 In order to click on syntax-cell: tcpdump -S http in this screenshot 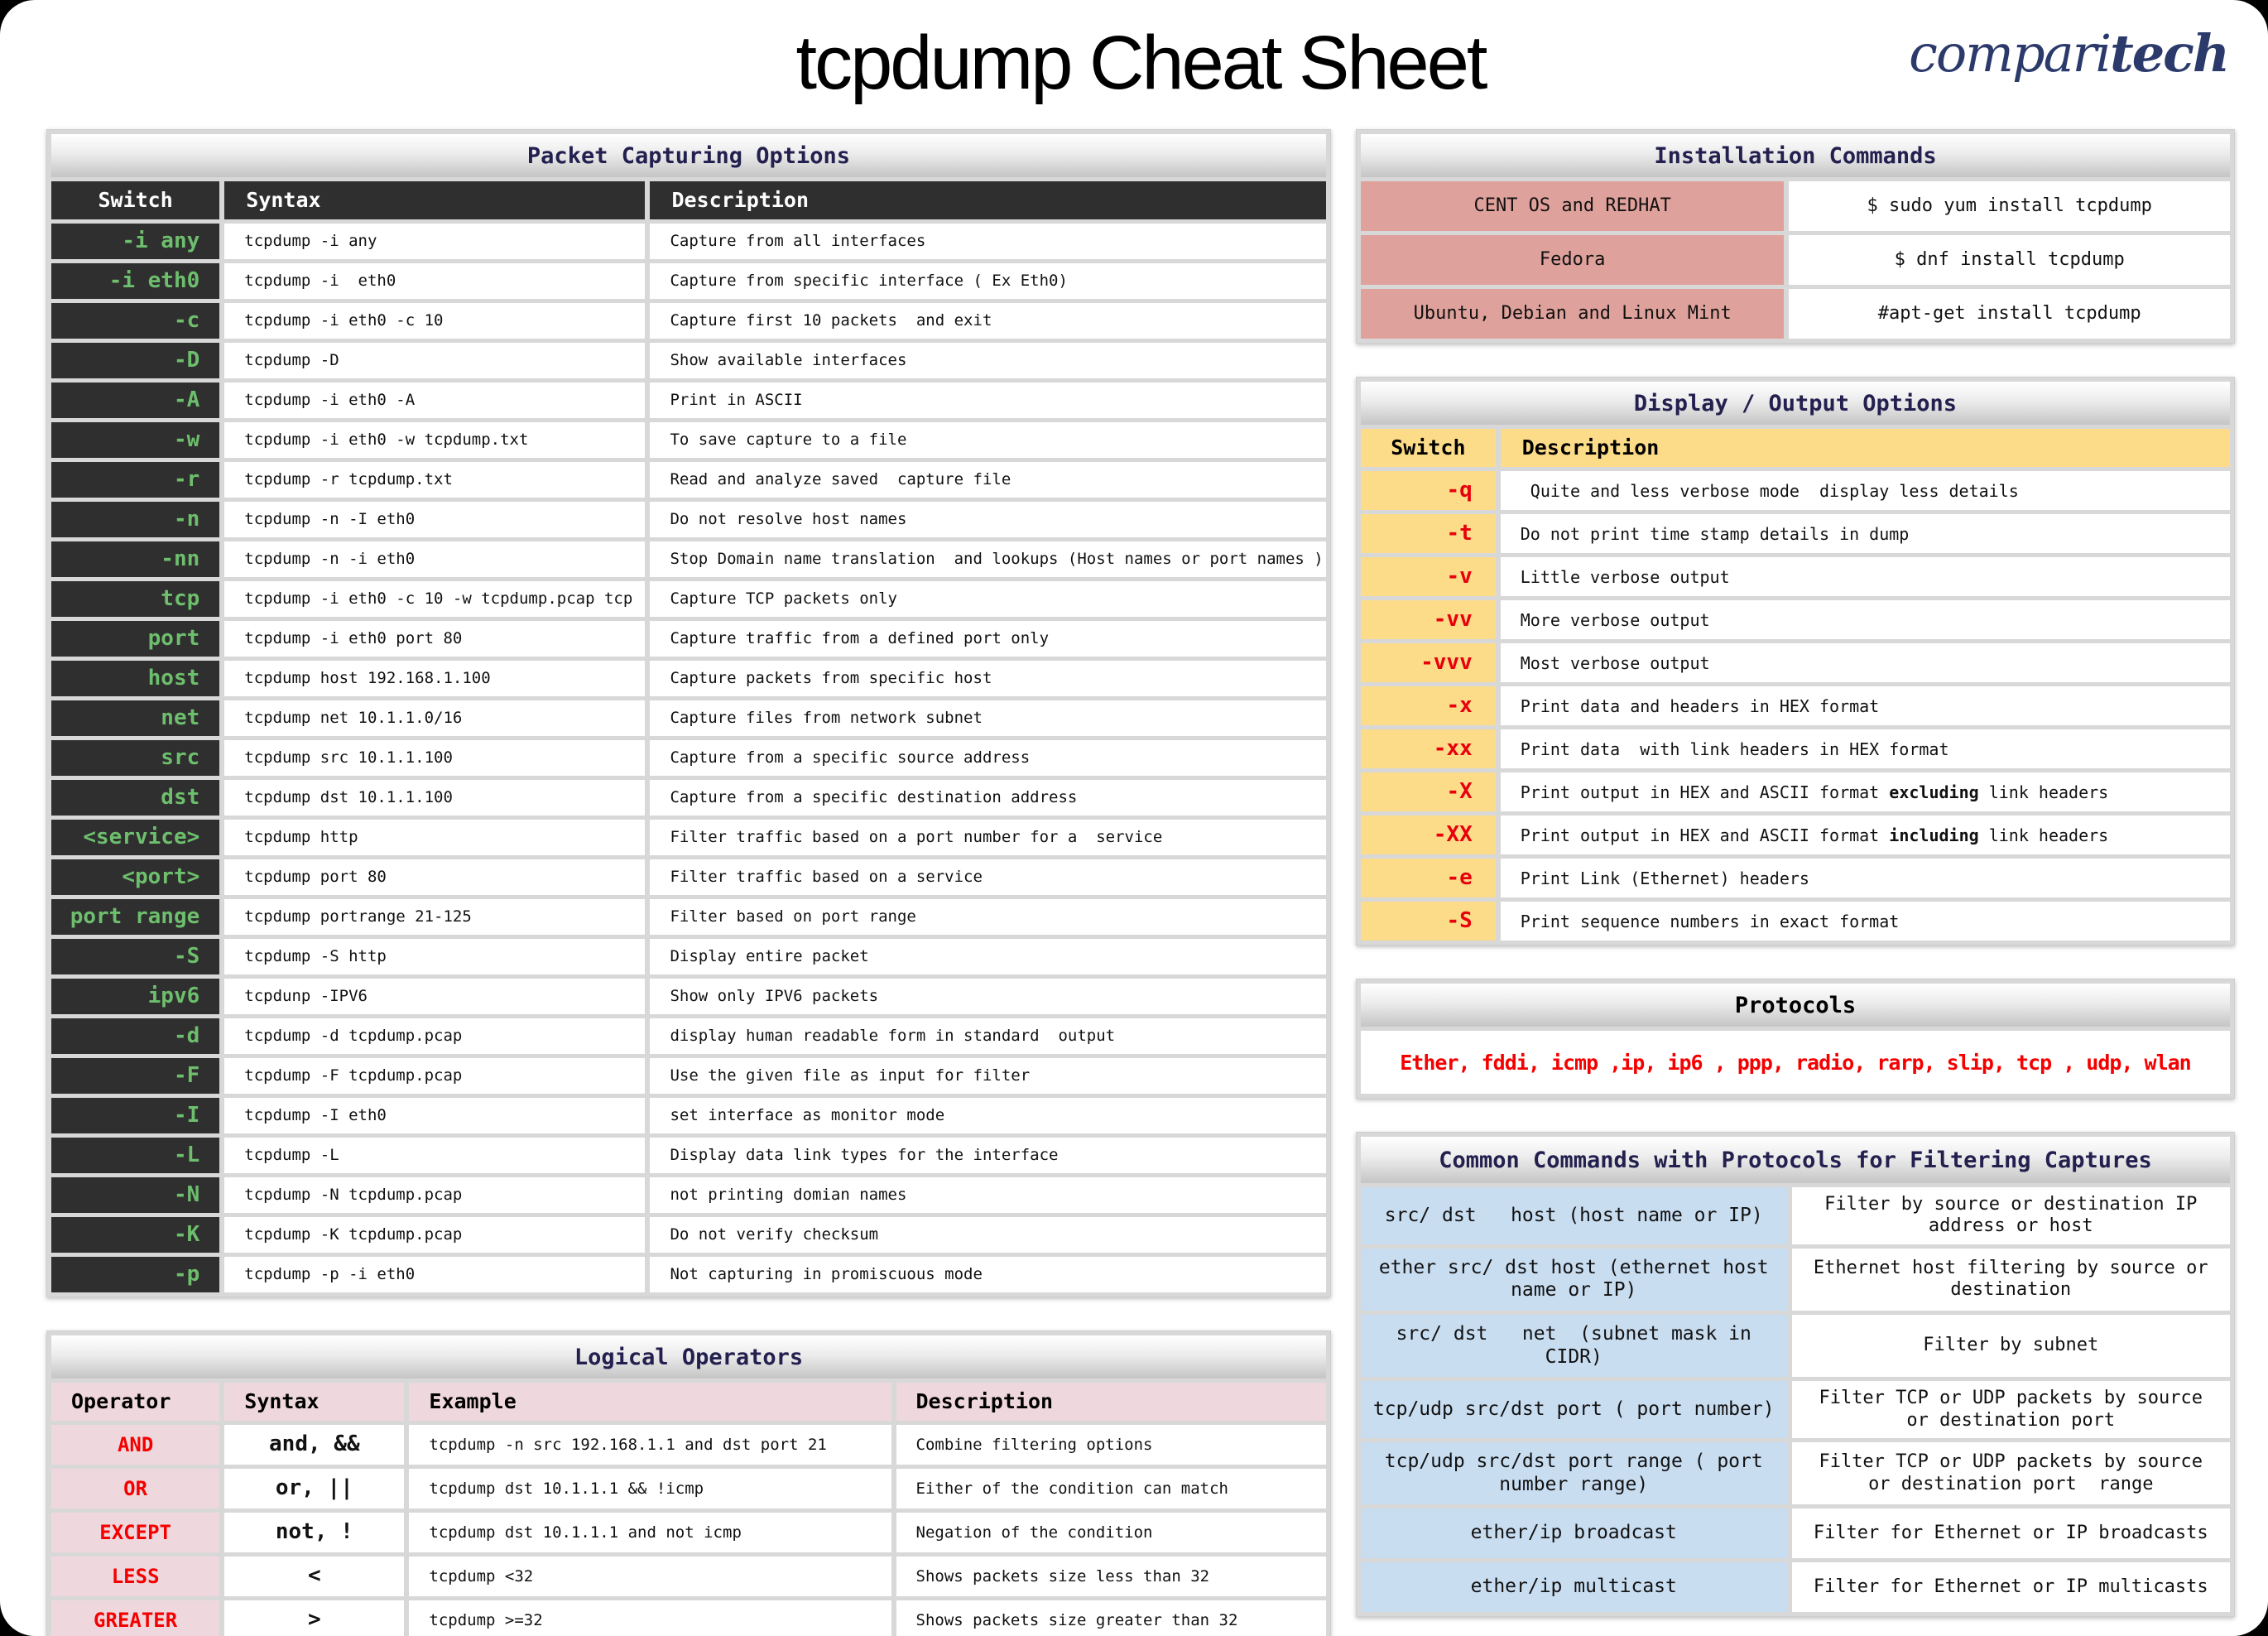, I will do `click(435, 956)`.